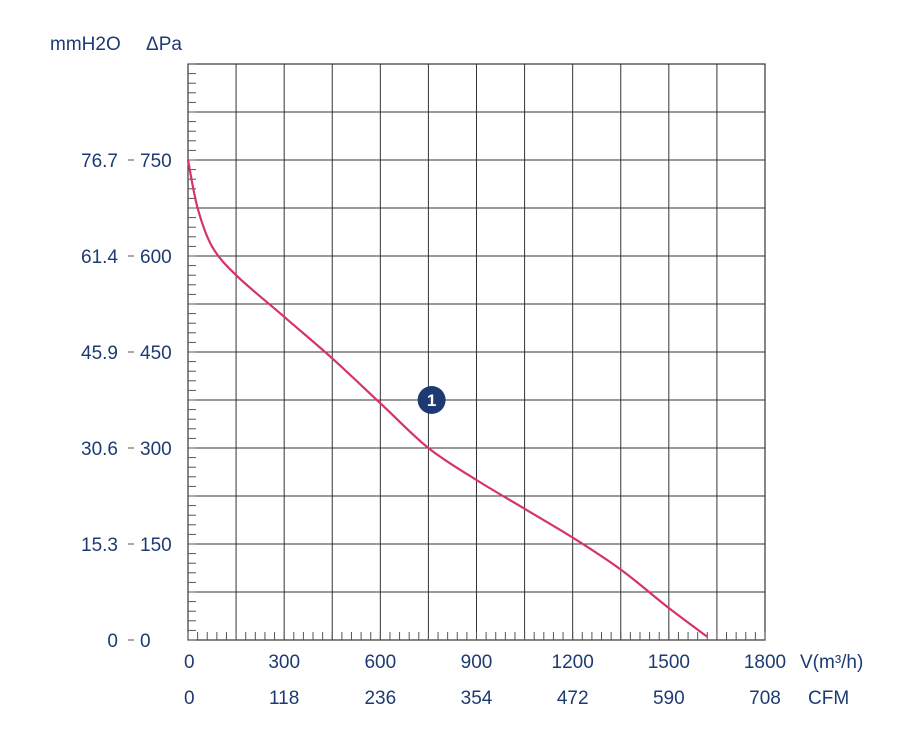 The height and width of the screenshot is (748, 916). What do you see at coordinates (765, 662) in the screenshot?
I see `x-tick-label-m3h: 1800` at bounding box center [765, 662].